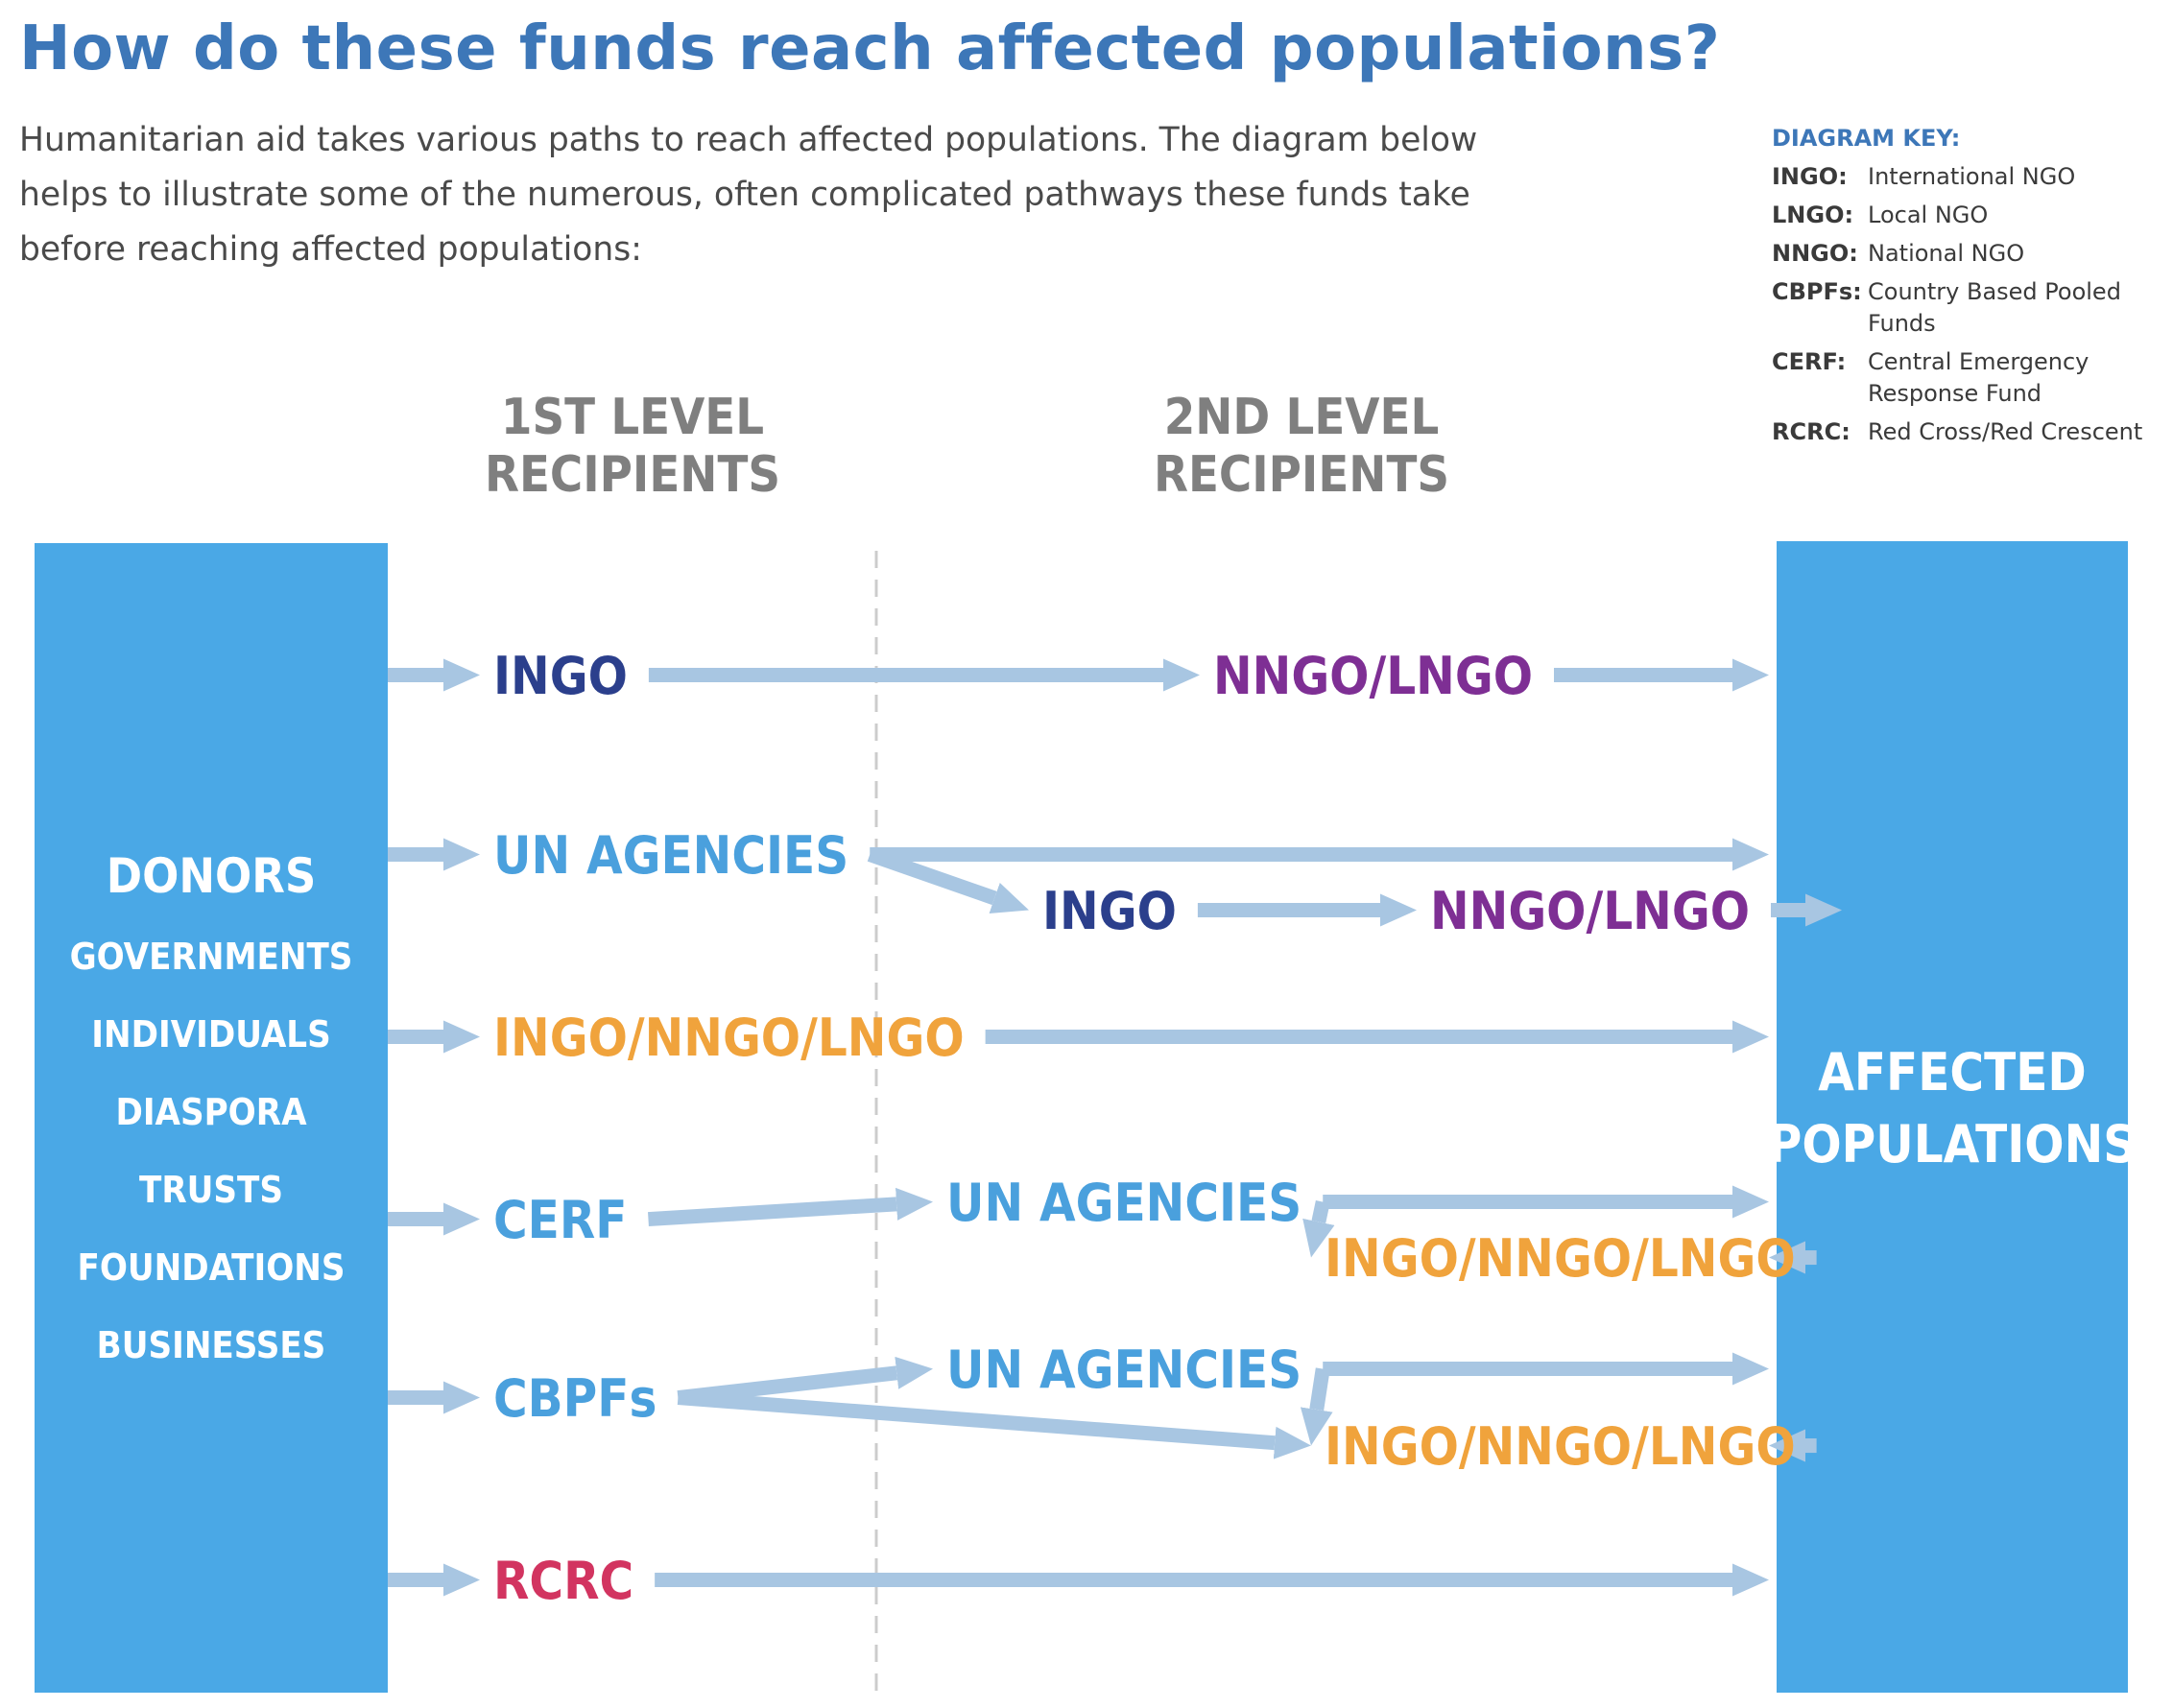 This screenshot has height=1708, width=2173. What do you see at coordinates (1953, 1144) in the screenshot?
I see `affected-populations-line2: POPULATIONS` at bounding box center [1953, 1144].